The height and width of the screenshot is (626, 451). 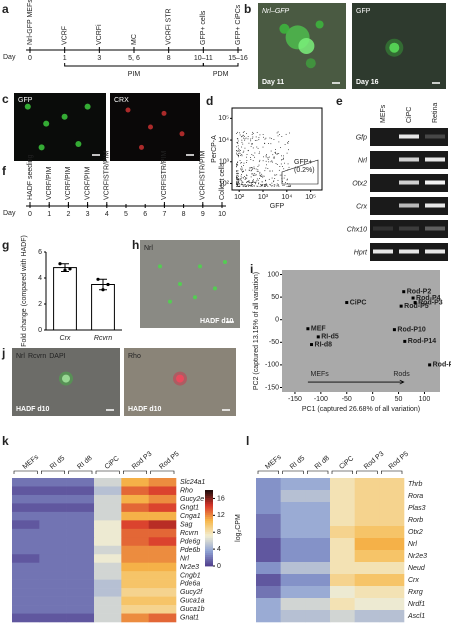 I want to click on y-tick-label: 10², so click(x=224, y=183).